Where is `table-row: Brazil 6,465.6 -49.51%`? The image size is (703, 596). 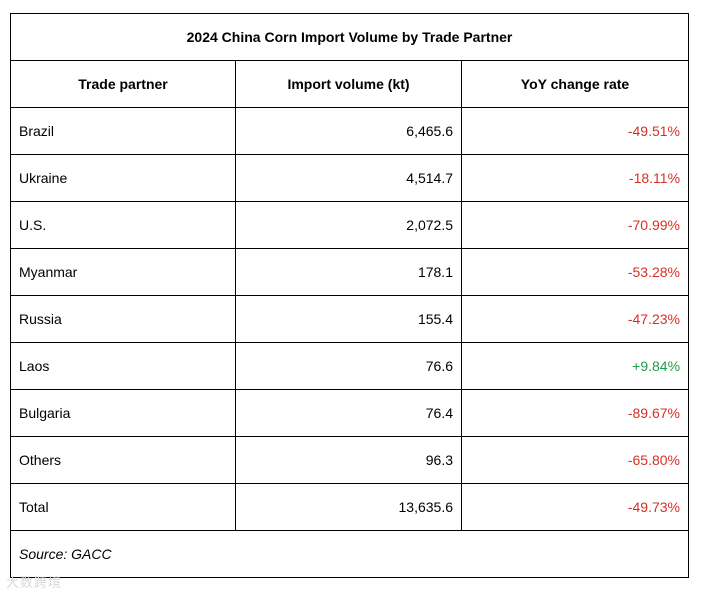
table-row: Brazil 6,465.6 -49.51% is located at coordinates (350, 131).